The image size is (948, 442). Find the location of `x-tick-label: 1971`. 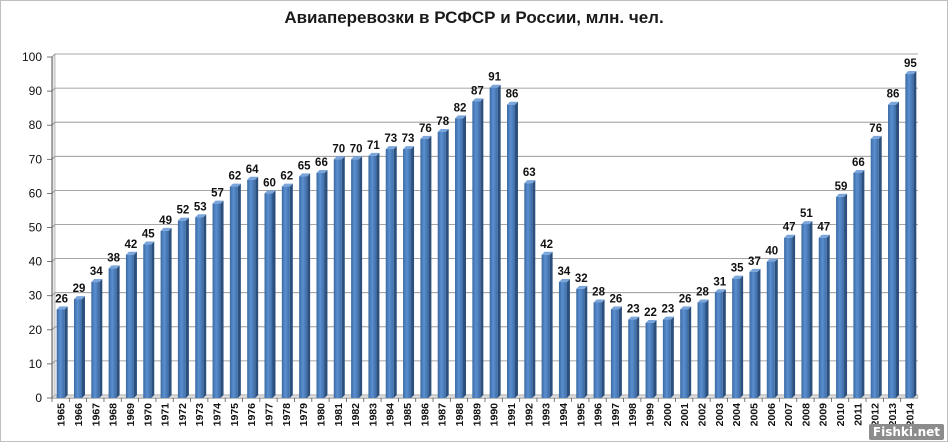

x-tick-label: 1971 is located at coordinates (166, 415).